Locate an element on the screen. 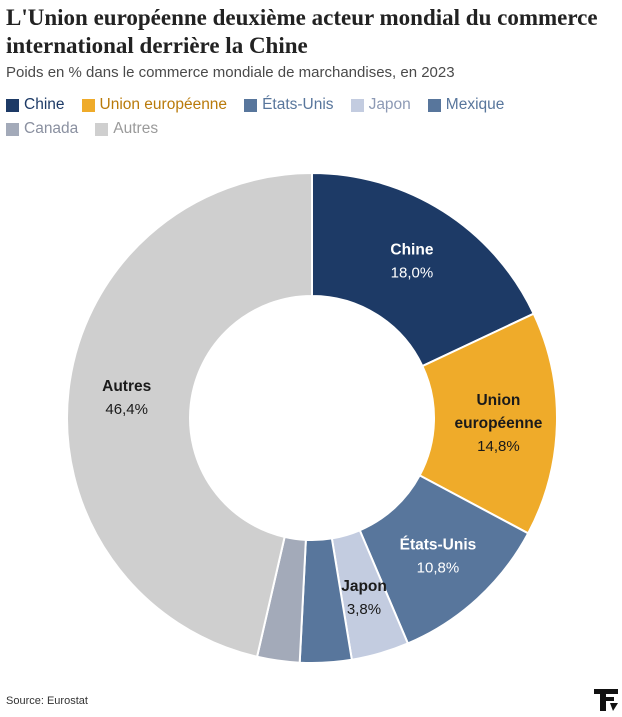 Image resolution: width=622 pixels, height=717 pixels. slice-label-value: 10,8% is located at coordinates (438, 568).